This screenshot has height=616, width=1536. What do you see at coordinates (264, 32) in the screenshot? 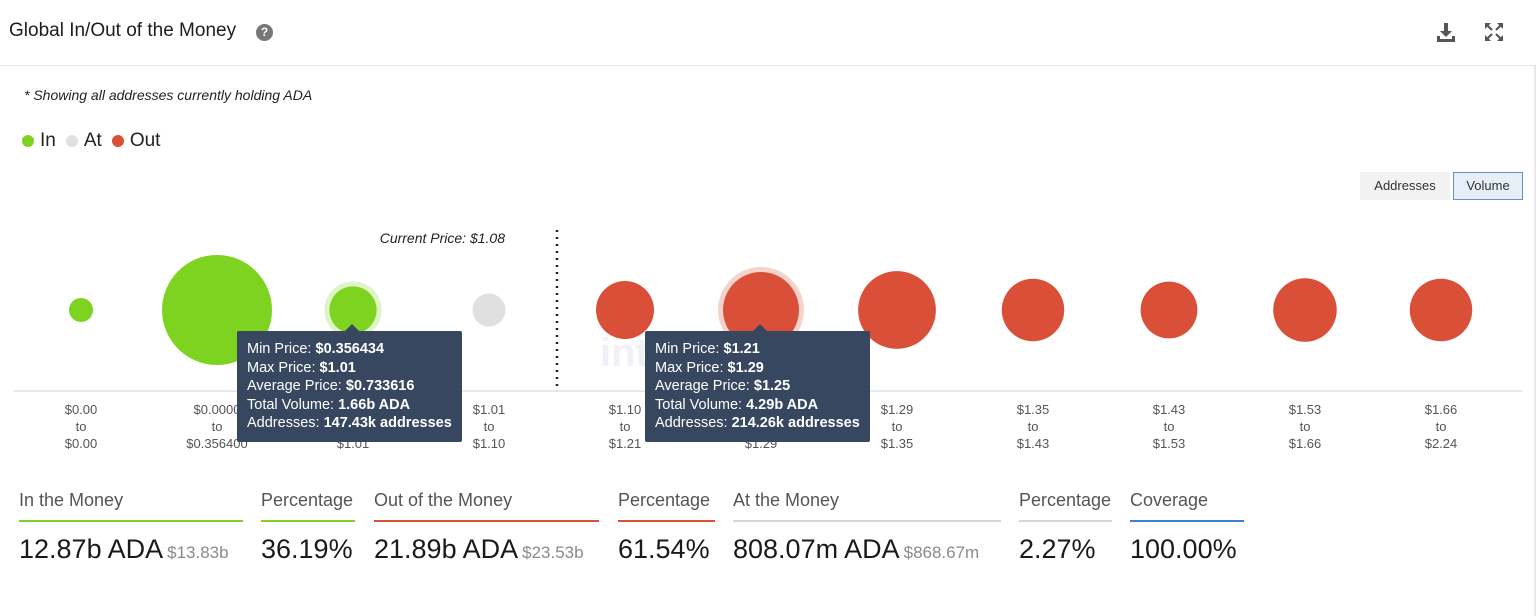
I see `help-icon: ?` at bounding box center [264, 32].